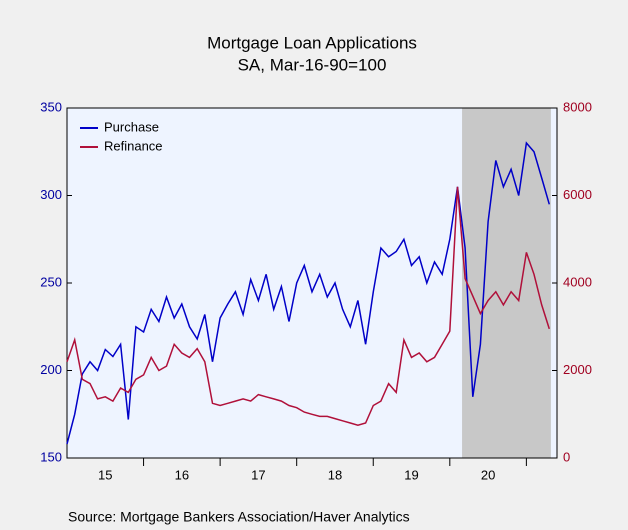  What do you see at coordinates (51, 369) in the screenshot?
I see `y-tick-label: 200` at bounding box center [51, 369].